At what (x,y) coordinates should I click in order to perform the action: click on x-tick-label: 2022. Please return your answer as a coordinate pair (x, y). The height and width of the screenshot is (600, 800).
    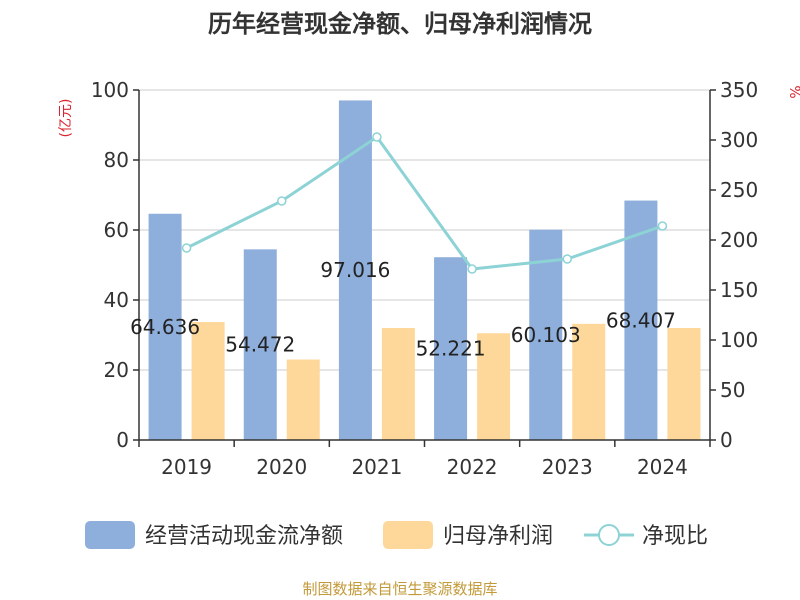
    Looking at the image, I should click on (472, 467).